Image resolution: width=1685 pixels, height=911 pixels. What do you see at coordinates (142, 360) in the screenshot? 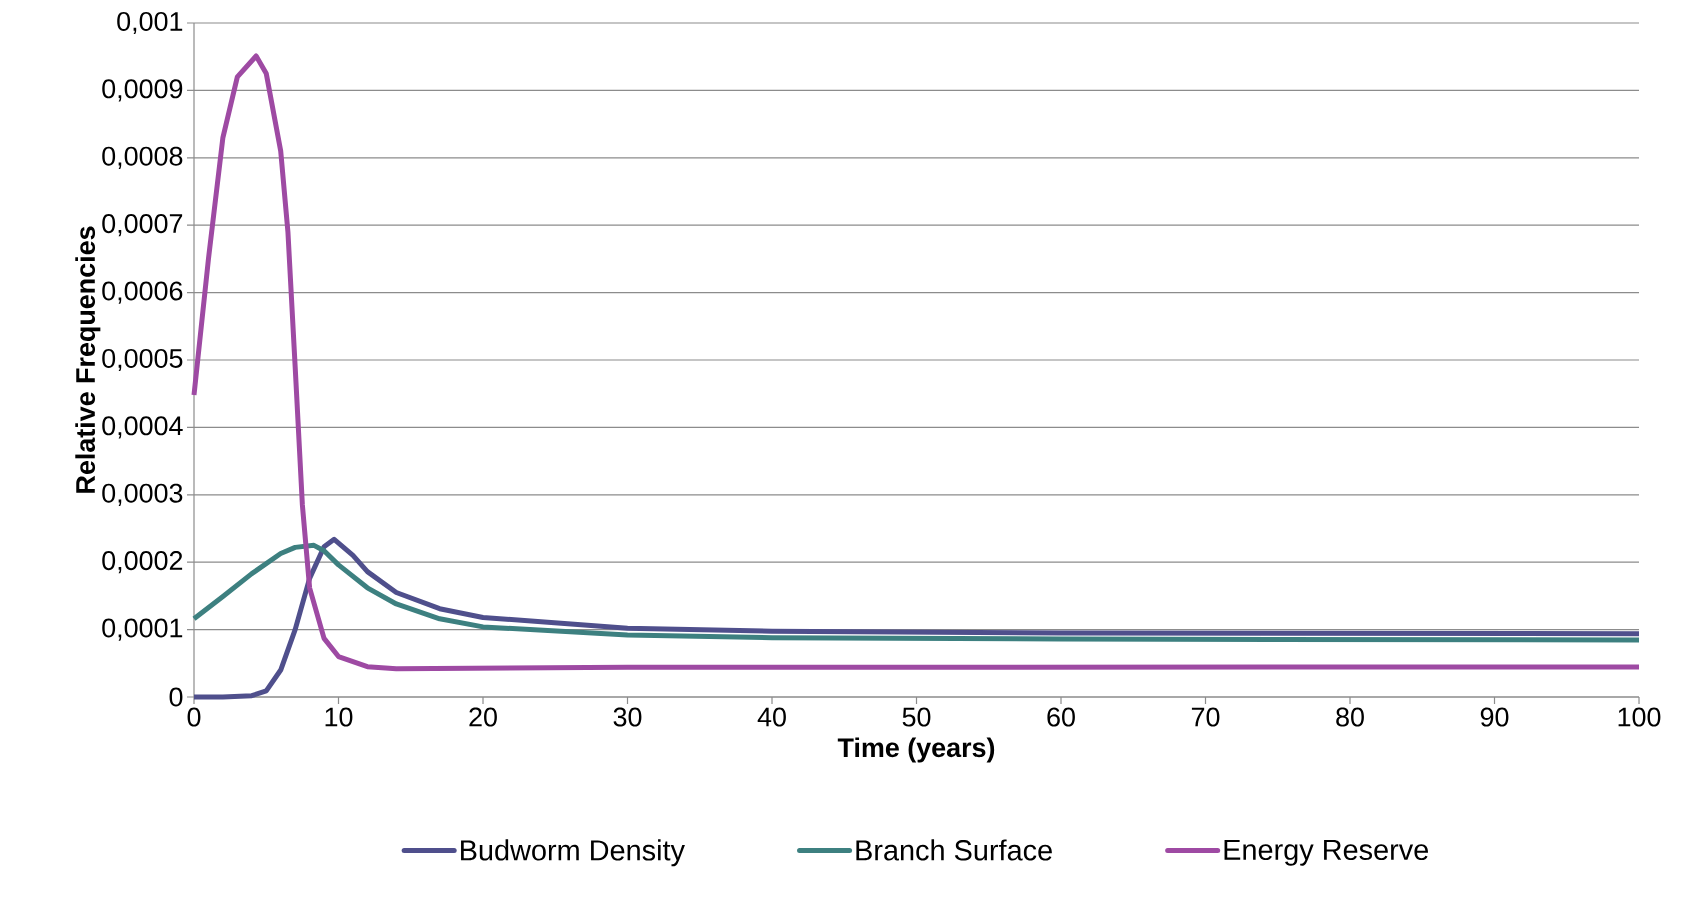
I see `y-tick-label: 0,0005` at bounding box center [142, 360].